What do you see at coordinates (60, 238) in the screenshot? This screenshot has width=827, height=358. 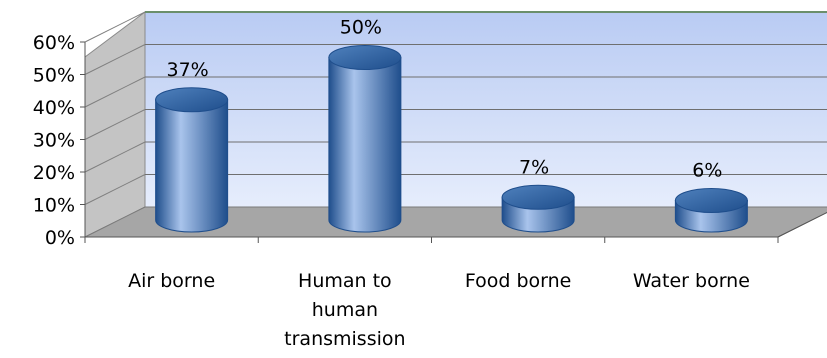 I see `y-tick-label: 0%` at bounding box center [60, 238].